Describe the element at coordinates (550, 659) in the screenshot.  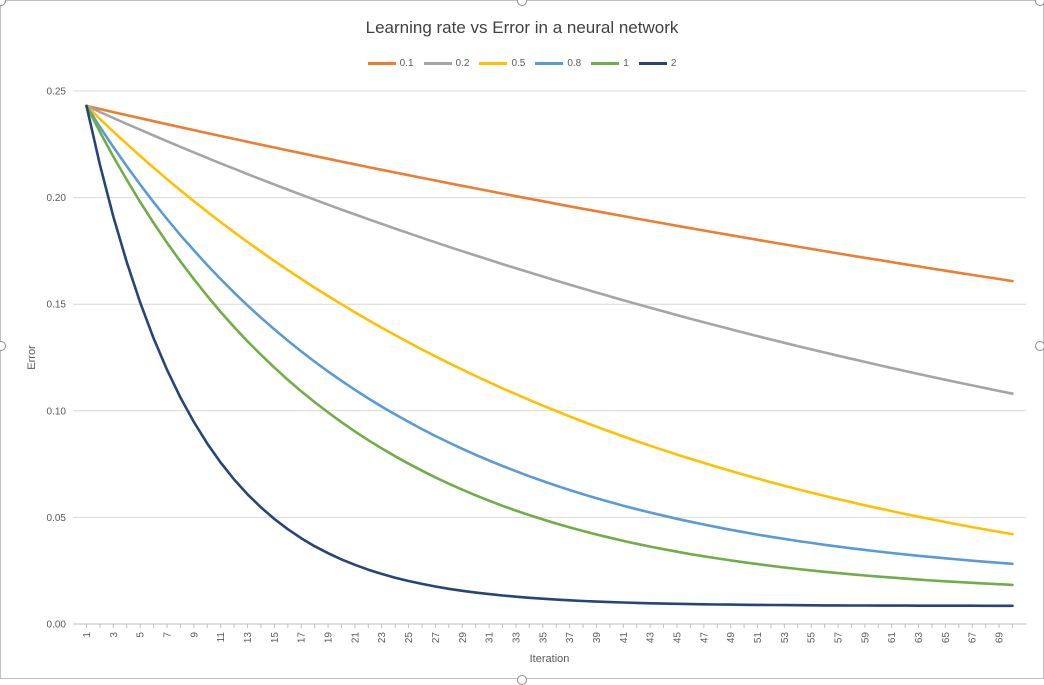
I see `x-axis-title: Iteration` at that location.